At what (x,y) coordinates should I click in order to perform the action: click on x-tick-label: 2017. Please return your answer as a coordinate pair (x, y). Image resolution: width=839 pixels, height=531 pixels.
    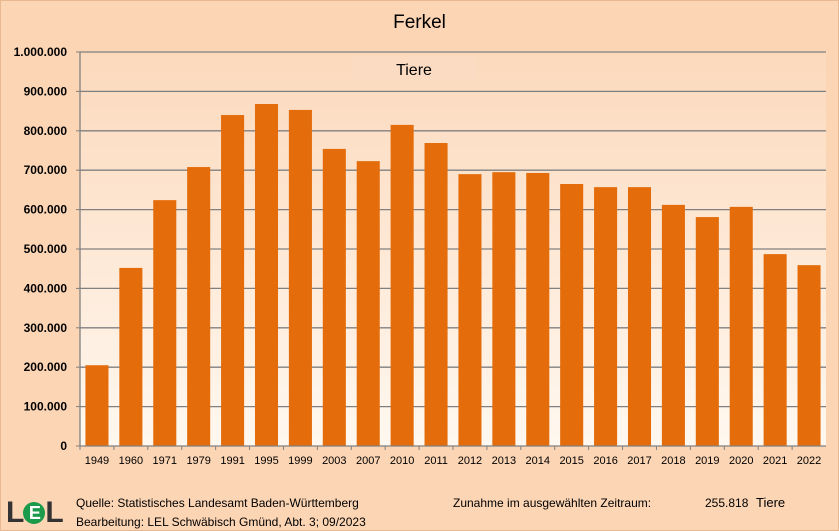
    Looking at the image, I should click on (639, 461).